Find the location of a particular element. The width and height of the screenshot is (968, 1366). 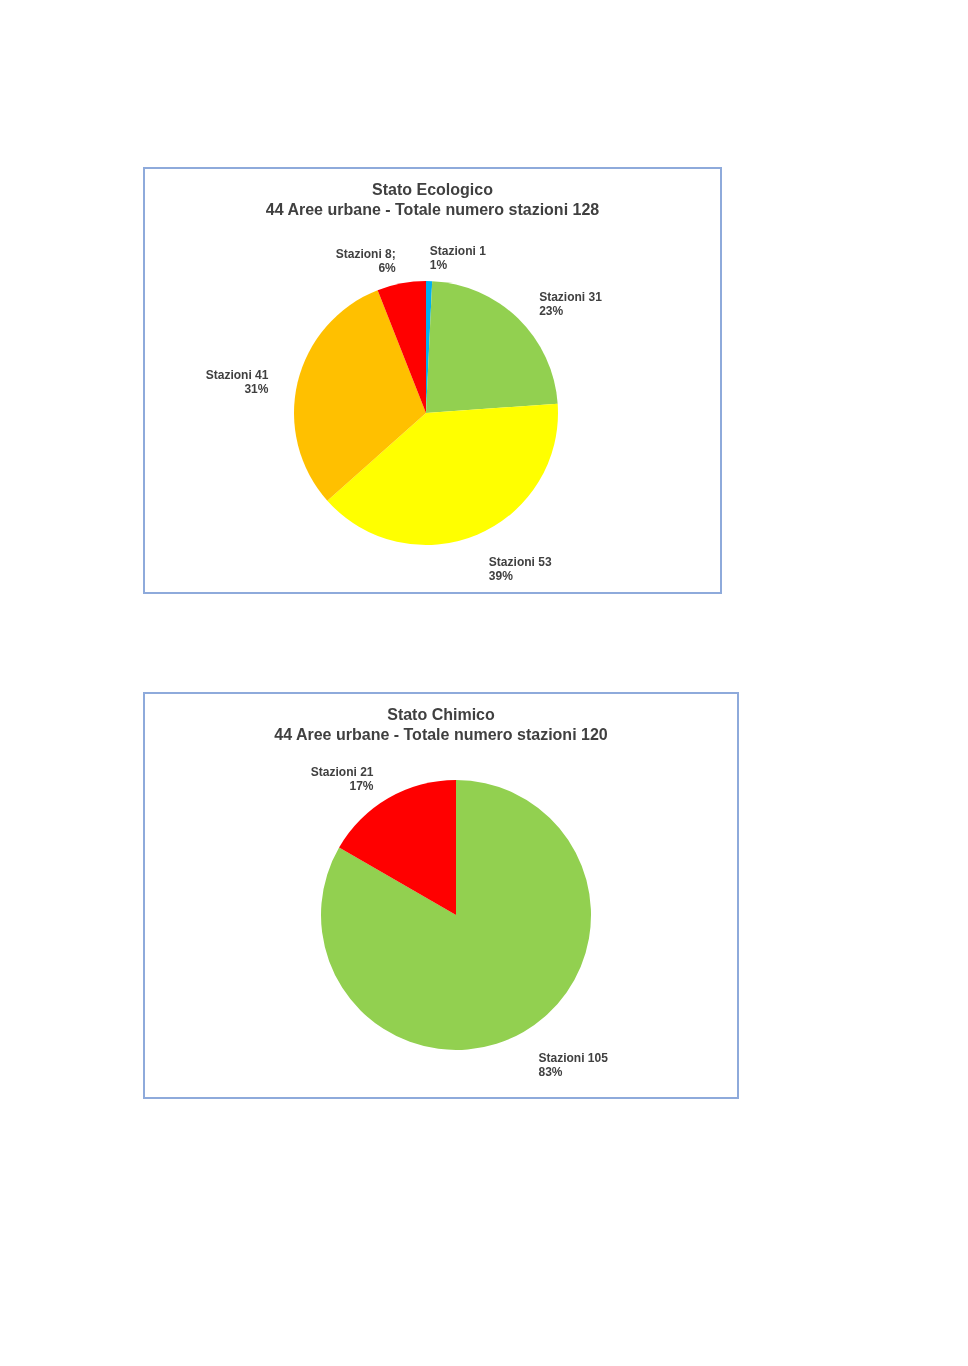

chart-title: Stato Ecologico is located at coordinates (433, 189).